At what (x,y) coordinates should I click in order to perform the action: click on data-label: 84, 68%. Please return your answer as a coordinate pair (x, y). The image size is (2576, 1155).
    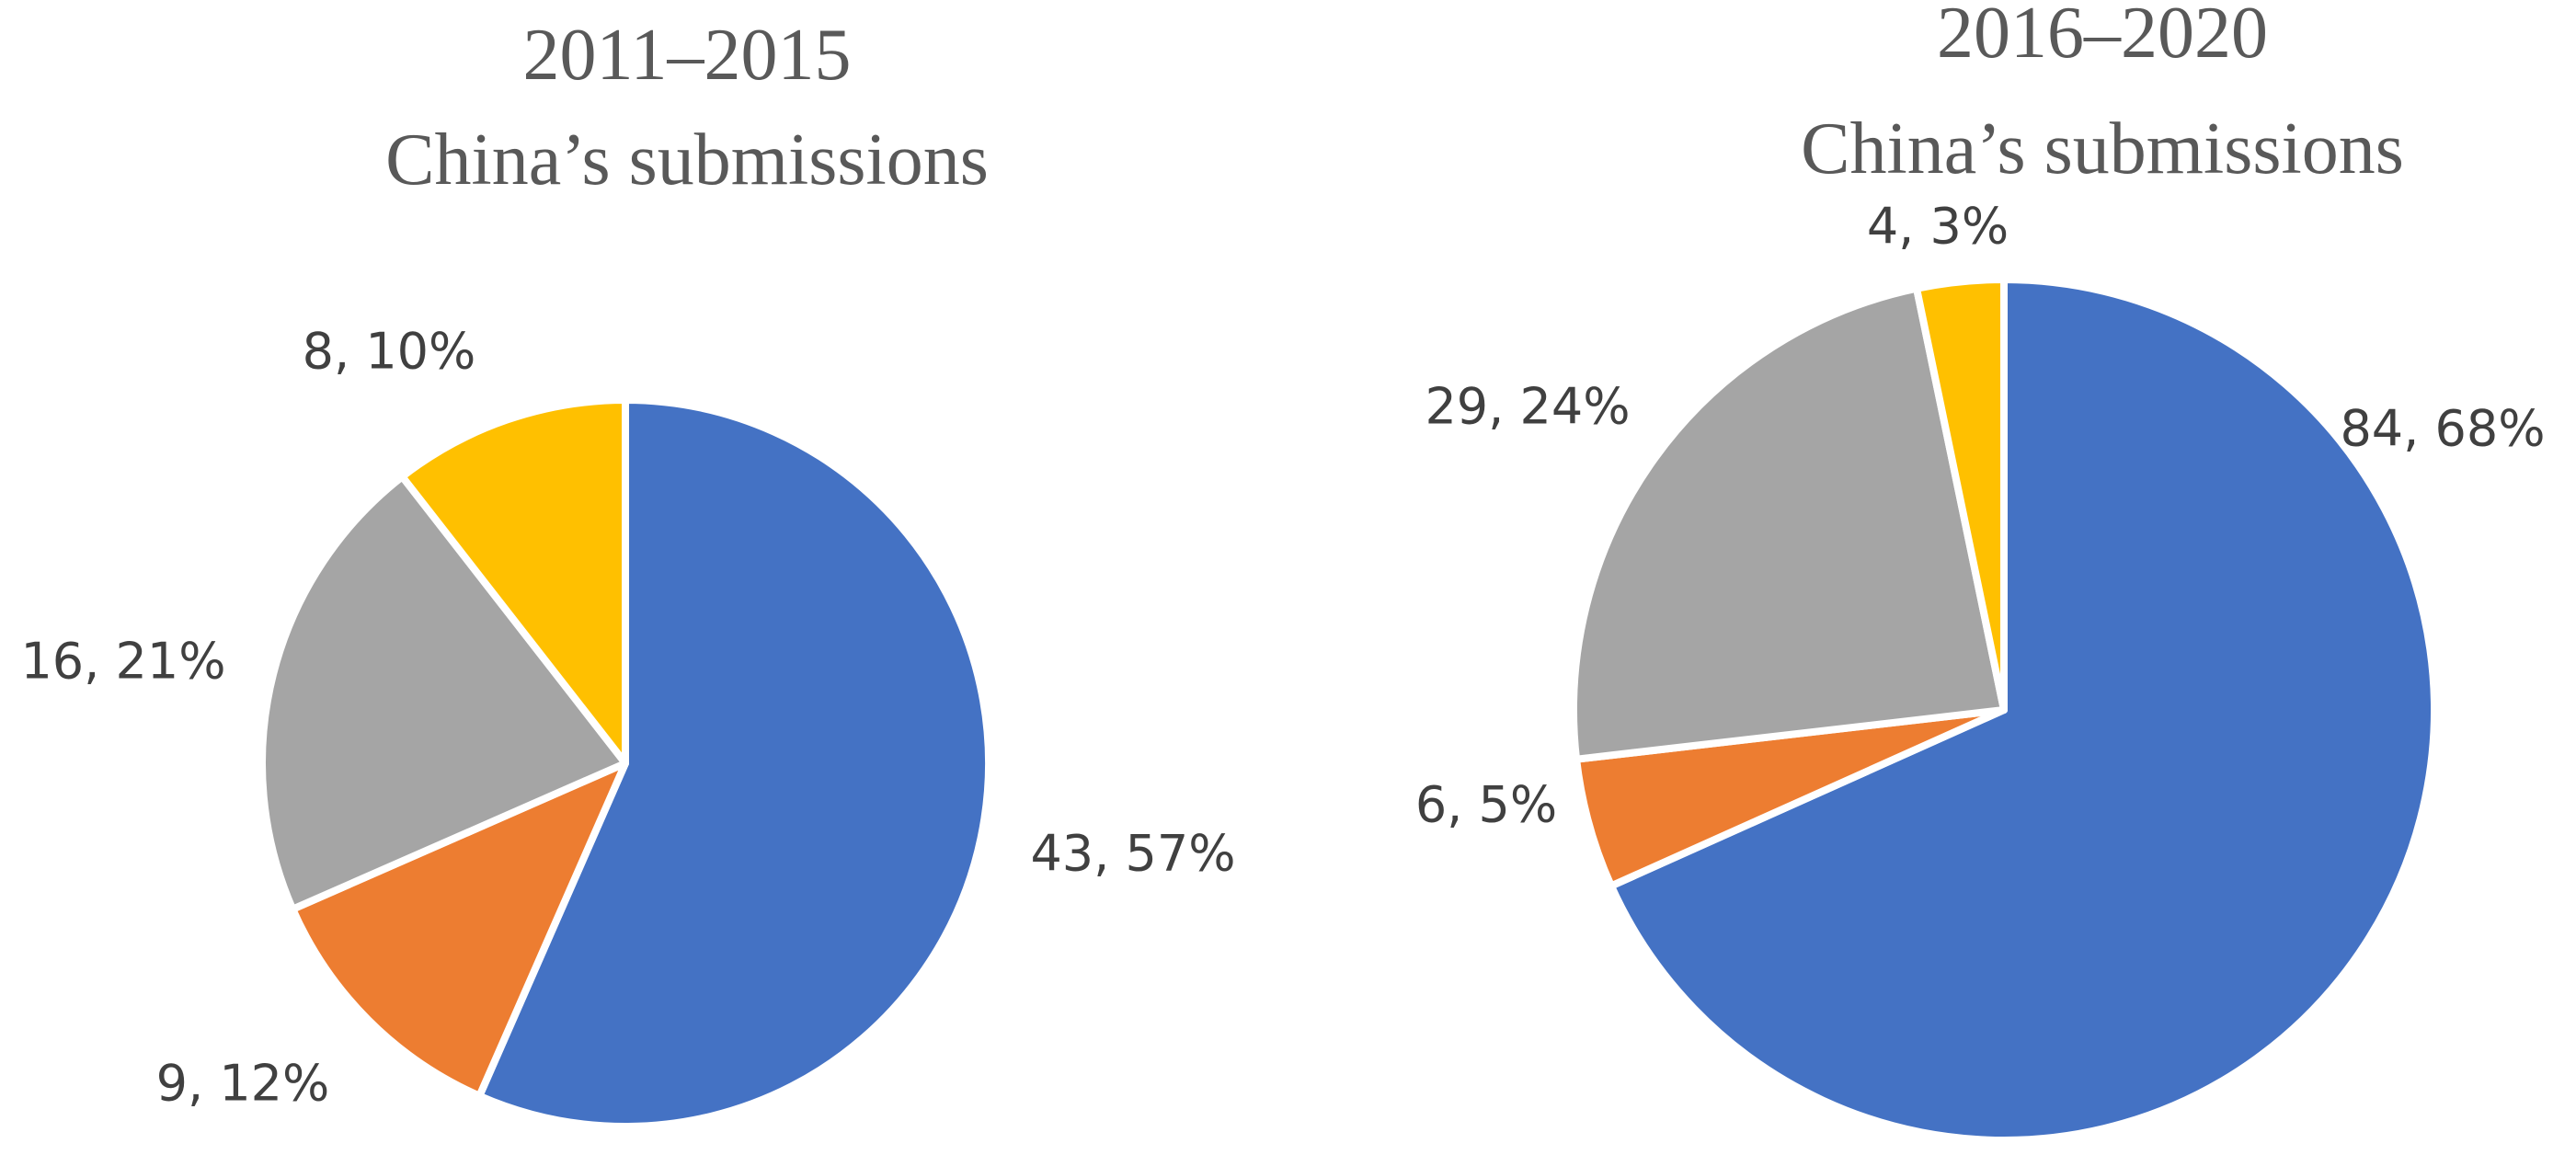
    Looking at the image, I should click on (2442, 429).